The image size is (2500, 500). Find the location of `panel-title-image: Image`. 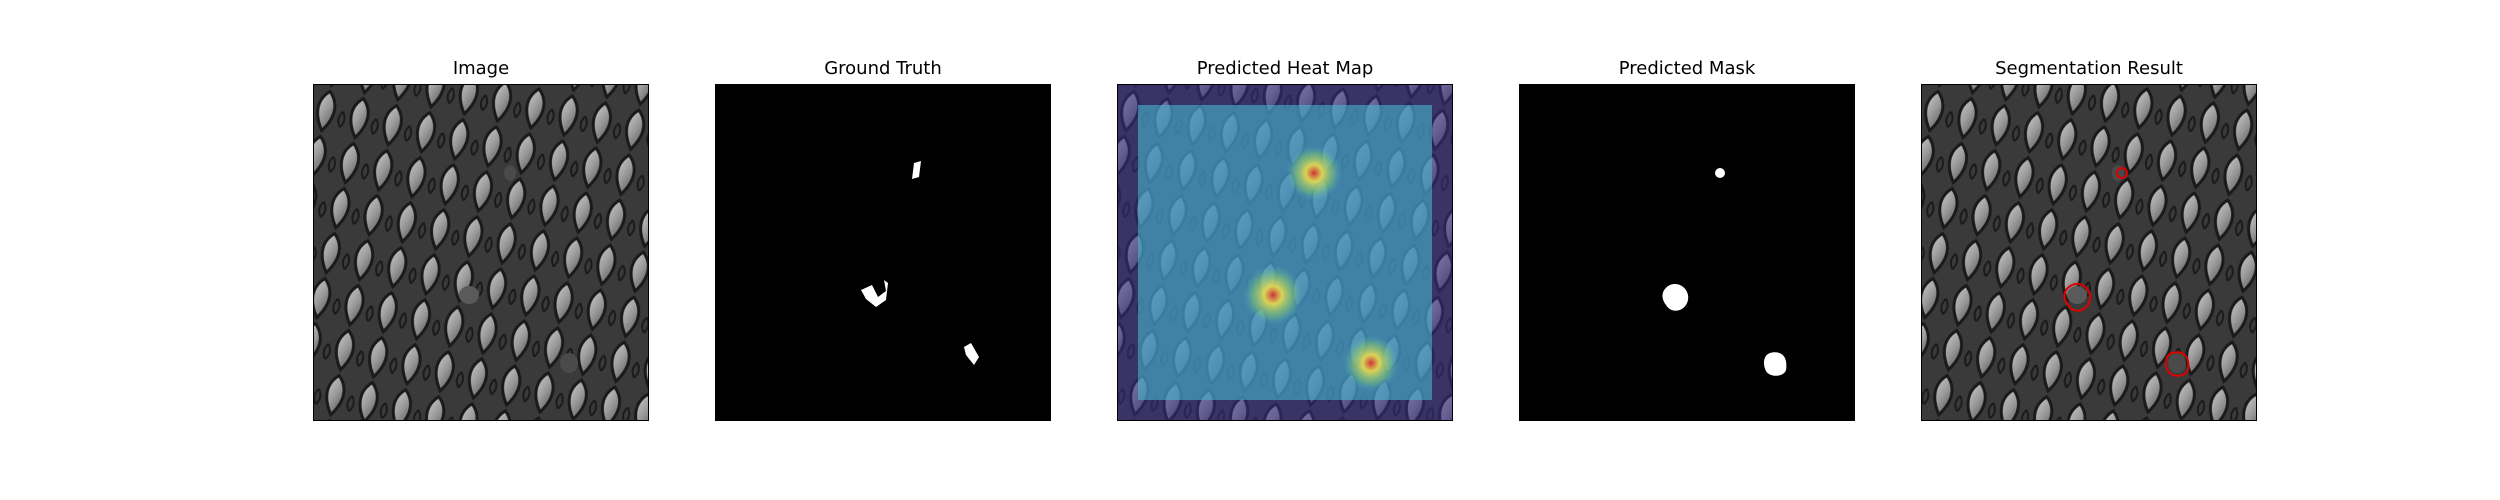

panel-title-image: Image is located at coordinates (481, 68).